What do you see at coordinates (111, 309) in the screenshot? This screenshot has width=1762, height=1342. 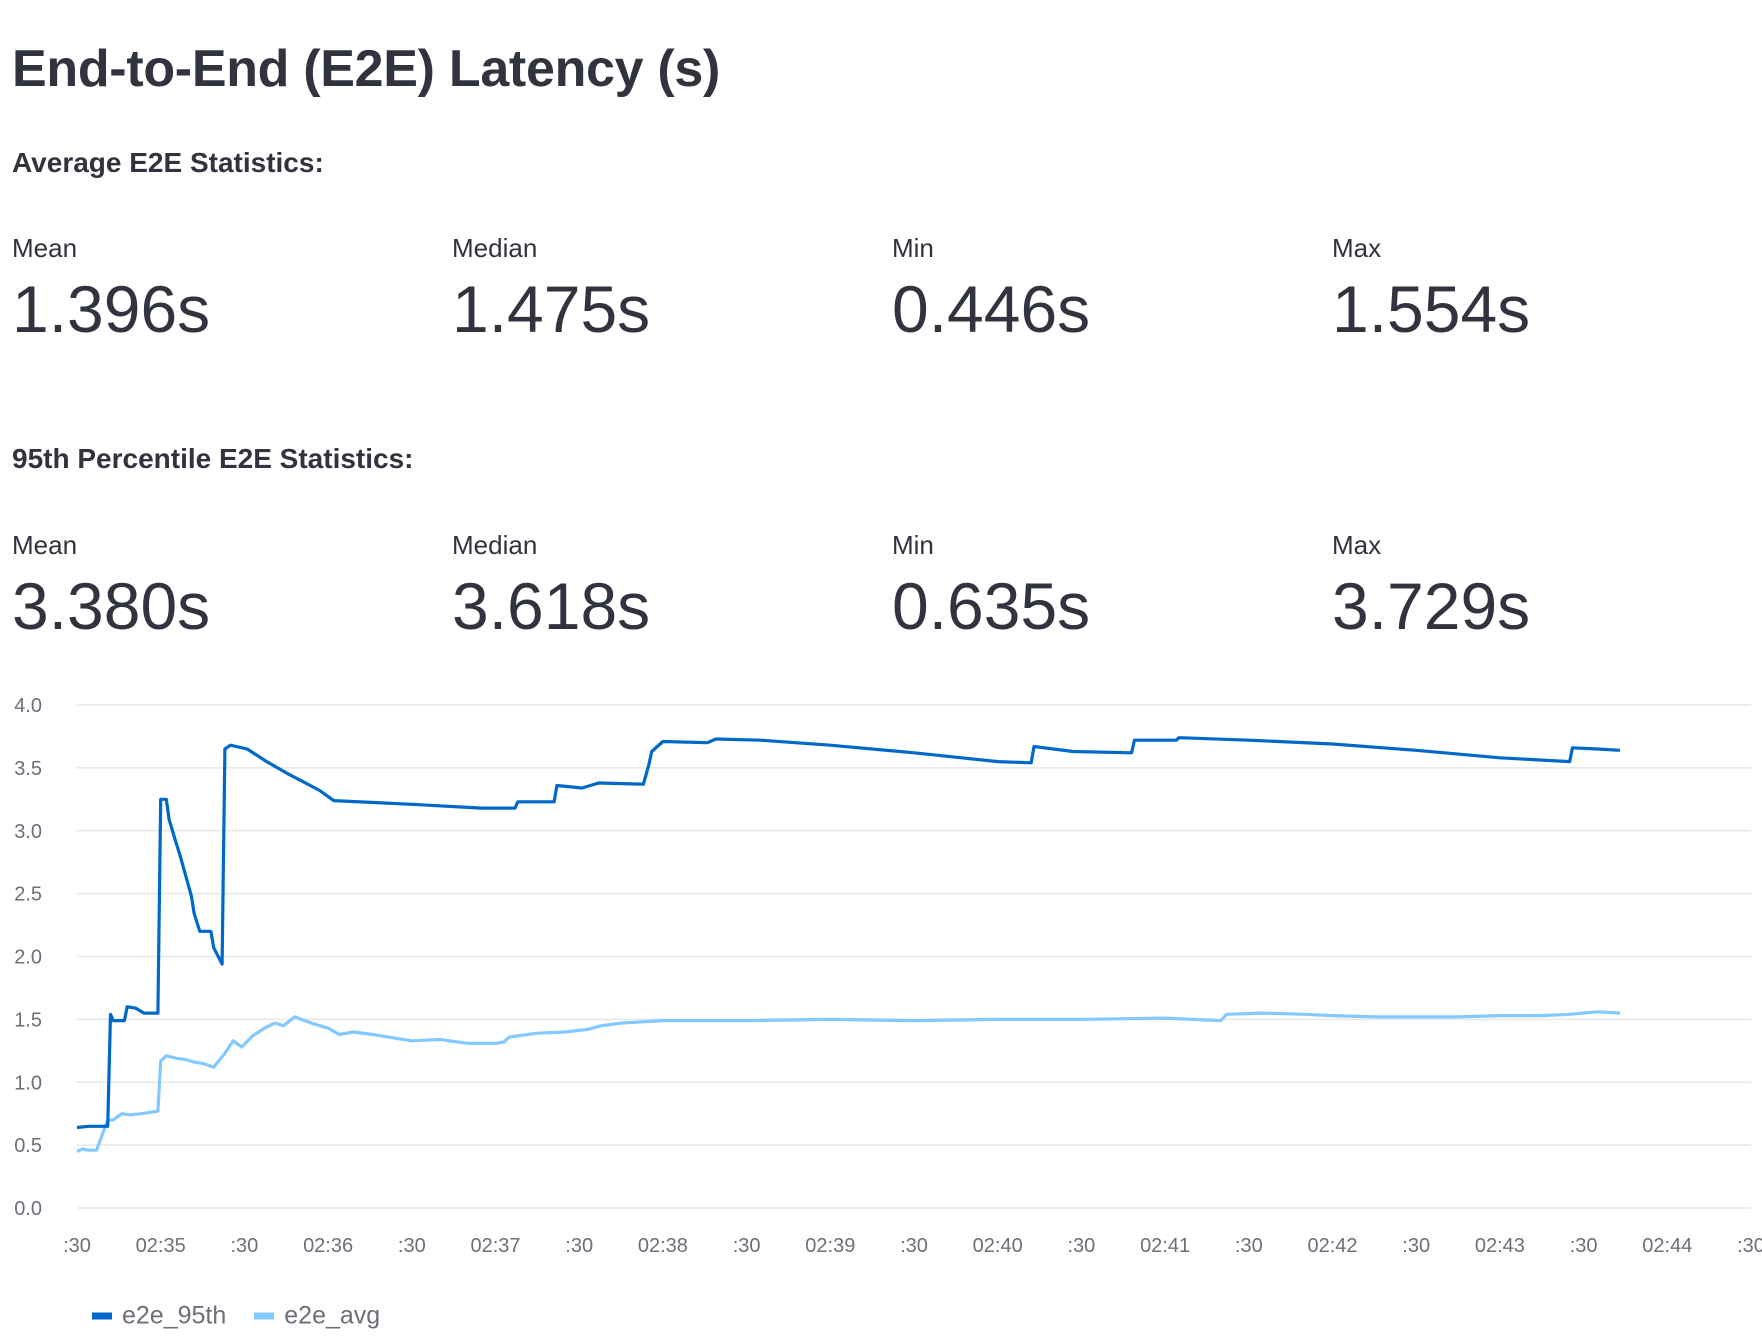 I see `metric-value: 1.396s` at bounding box center [111, 309].